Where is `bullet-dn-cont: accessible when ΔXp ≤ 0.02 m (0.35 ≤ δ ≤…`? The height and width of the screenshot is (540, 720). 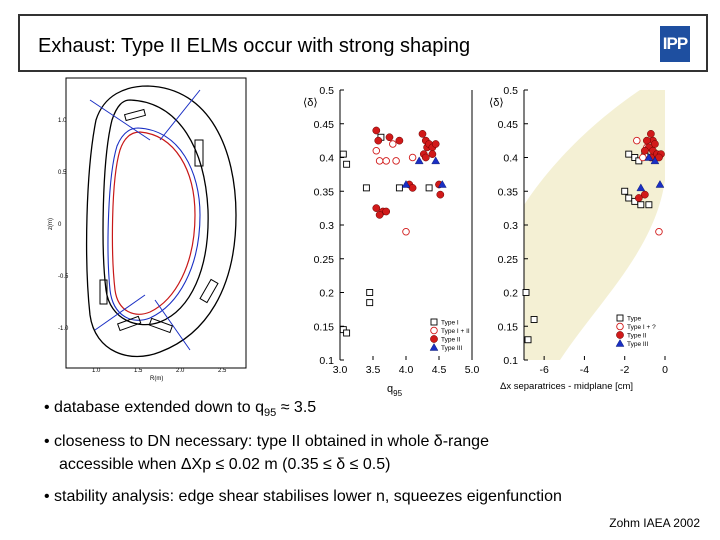
bullet-dn-cont: accessible when ΔXp ≤ 0.02 m (0.35 ≤ δ ≤… is located at coordinates (225, 464).